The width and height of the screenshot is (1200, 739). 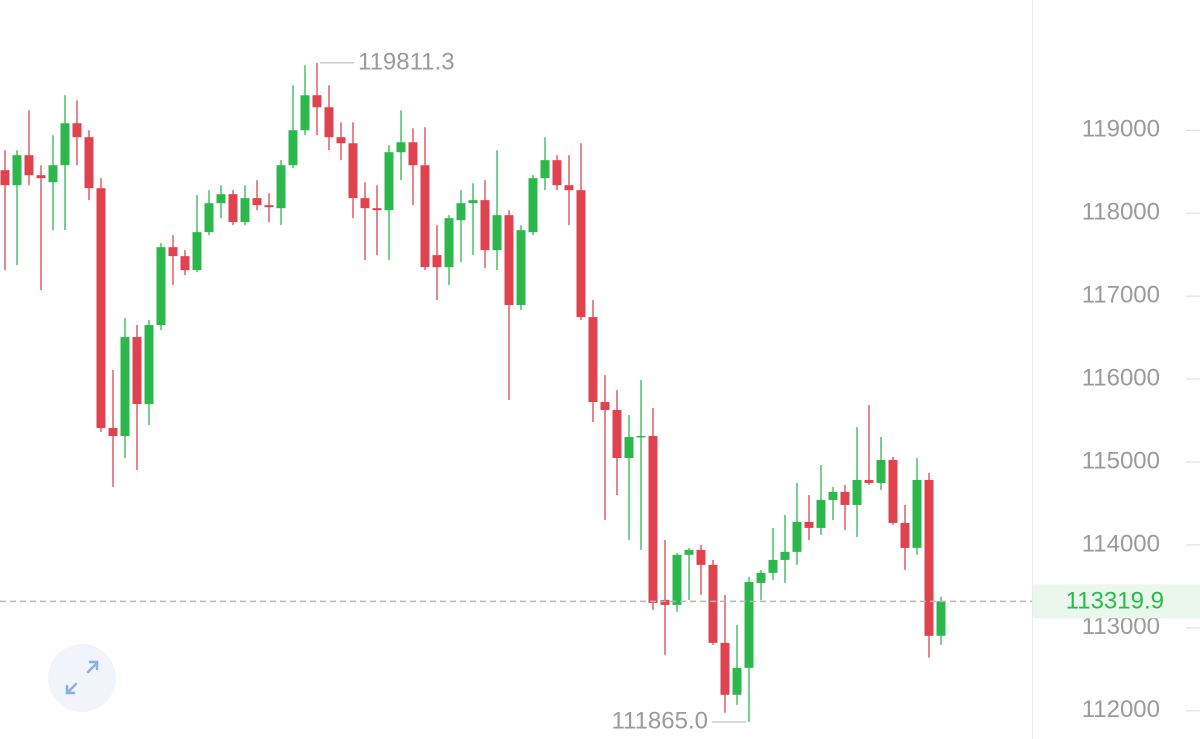 I want to click on expand-button-bg, so click(x=82, y=678).